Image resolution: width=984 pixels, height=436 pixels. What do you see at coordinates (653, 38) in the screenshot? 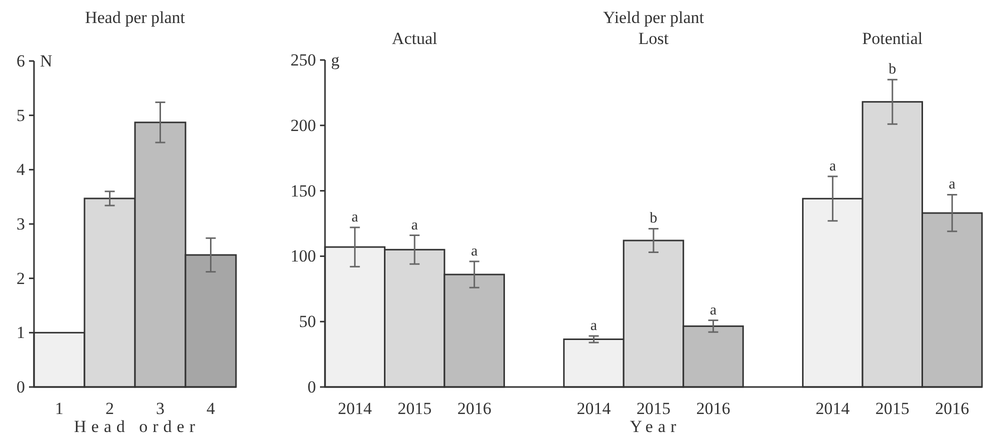
I see `text: Lost` at bounding box center [653, 38].